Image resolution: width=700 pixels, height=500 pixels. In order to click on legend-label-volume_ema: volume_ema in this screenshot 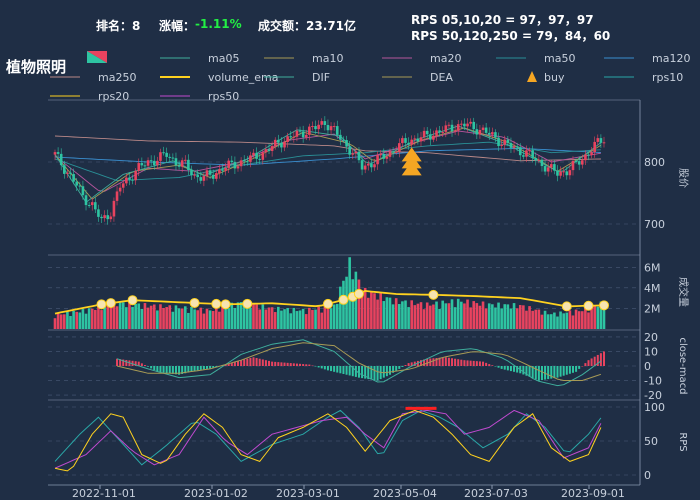, I will do `click(243, 77)`.